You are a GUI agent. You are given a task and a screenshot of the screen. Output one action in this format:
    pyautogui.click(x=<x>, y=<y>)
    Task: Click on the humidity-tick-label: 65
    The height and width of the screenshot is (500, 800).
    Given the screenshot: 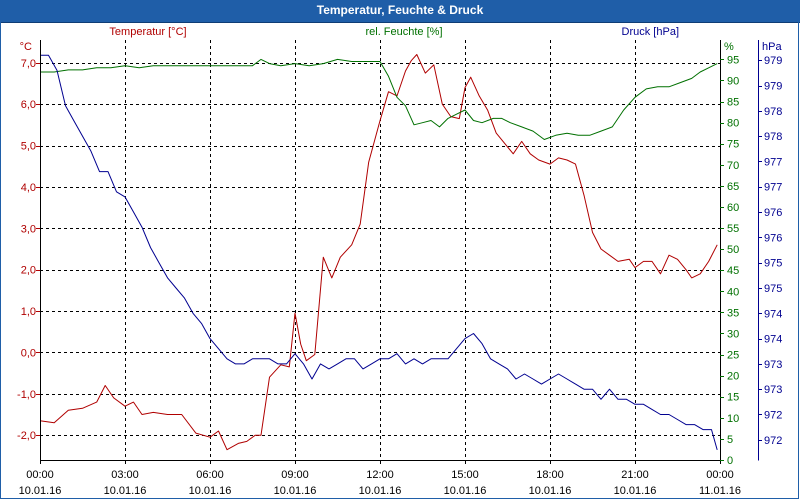 What is the action you would take?
    pyautogui.click(x=733, y=187)
    